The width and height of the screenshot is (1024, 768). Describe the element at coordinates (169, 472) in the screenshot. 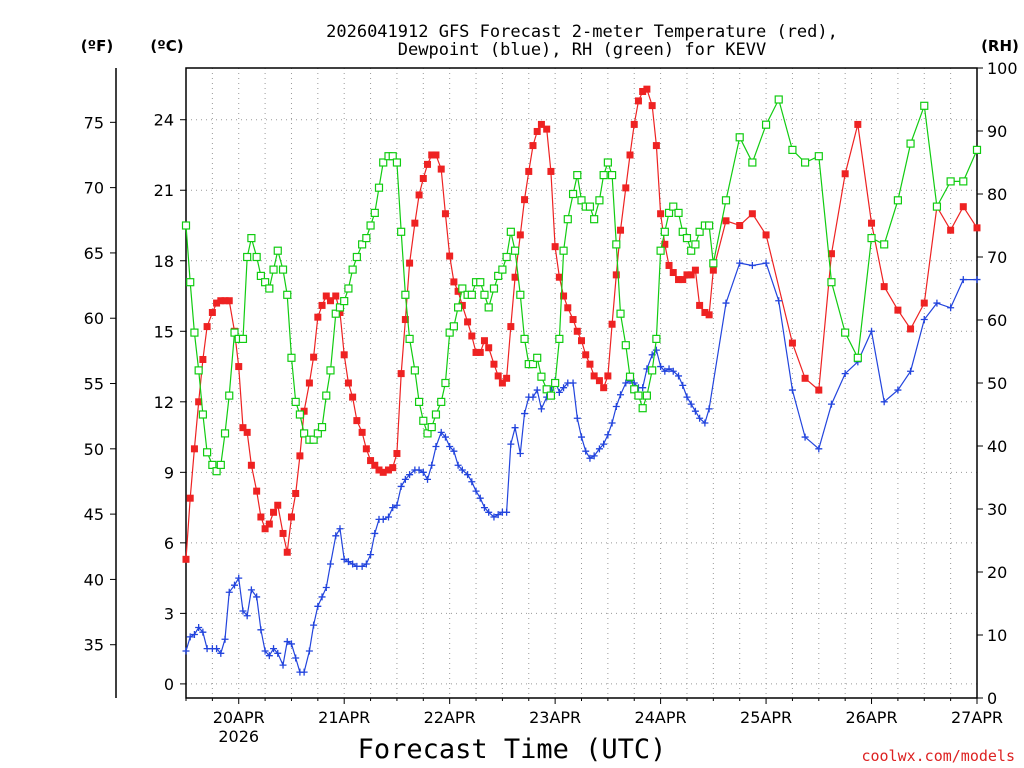

I see `celsius-tick-label: 9` at that location.